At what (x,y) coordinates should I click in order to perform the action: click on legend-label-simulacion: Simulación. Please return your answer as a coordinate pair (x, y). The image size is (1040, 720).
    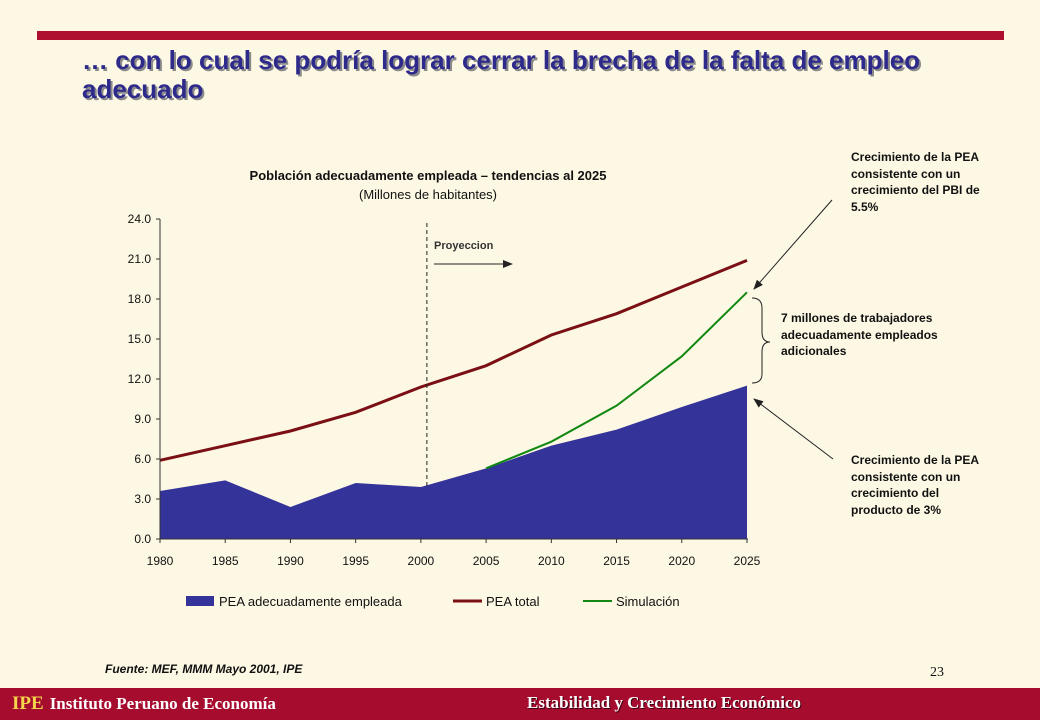
    Looking at the image, I should click on (648, 601).